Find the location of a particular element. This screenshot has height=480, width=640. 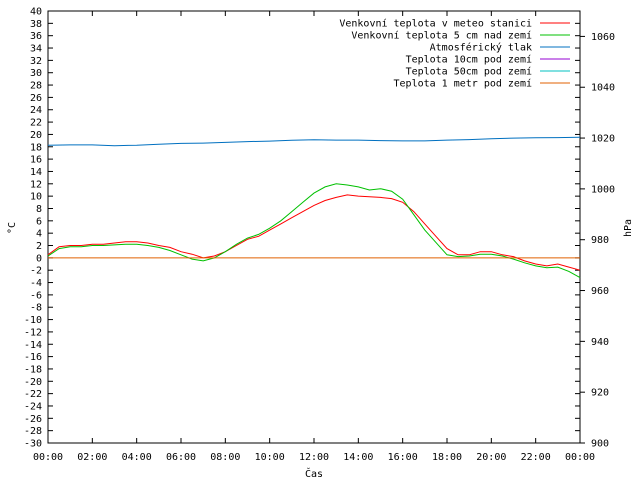

y-left-tick-label: 24 is located at coordinates (36, 110).